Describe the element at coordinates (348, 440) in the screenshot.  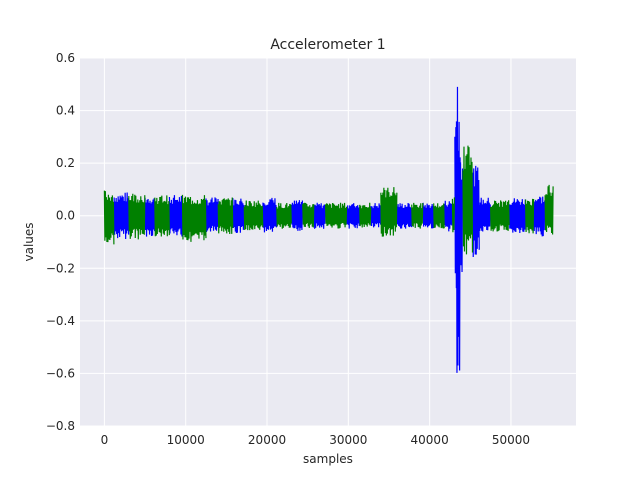
I see `x-tick-label: 30000` at that location.